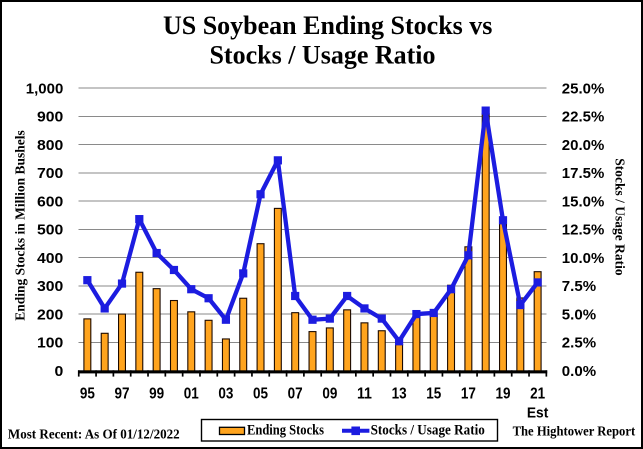  What do you see at coordinates (50, 343) in the screenshot?
I see `svg-text: 100` at bounding box center [50, 343].